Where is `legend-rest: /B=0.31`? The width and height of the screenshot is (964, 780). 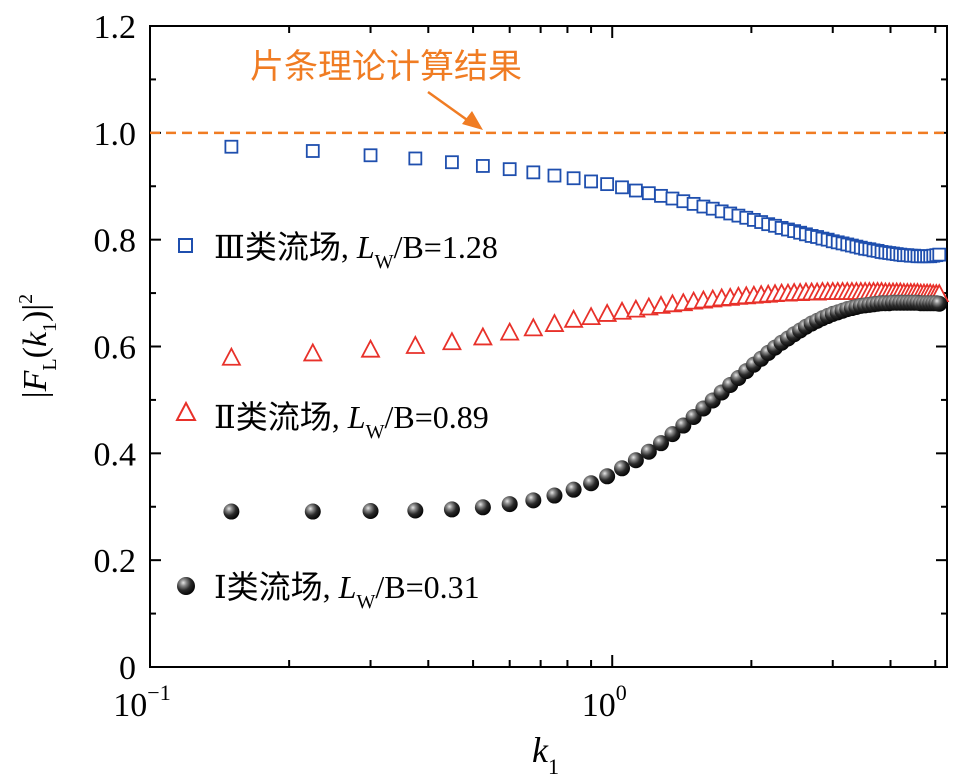 legend-rest: /B=0.31 is located at coordinates (427, 587).